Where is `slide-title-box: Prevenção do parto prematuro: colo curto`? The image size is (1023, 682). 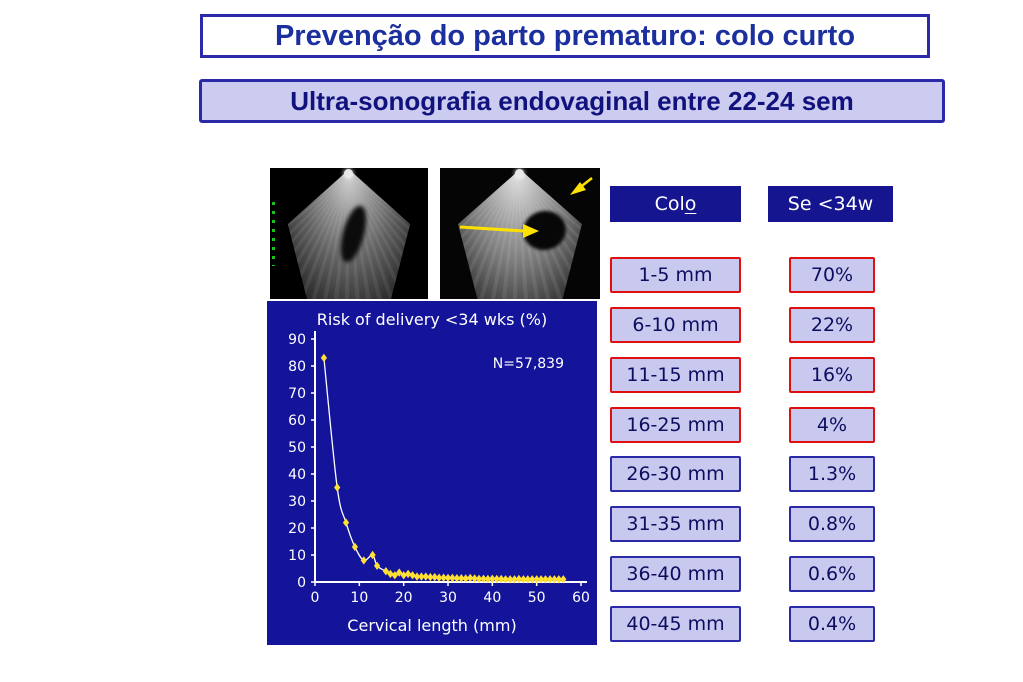
slide-title-box: Prevenção do parto prematuro: colo curto is located at coordinates (565, 36).